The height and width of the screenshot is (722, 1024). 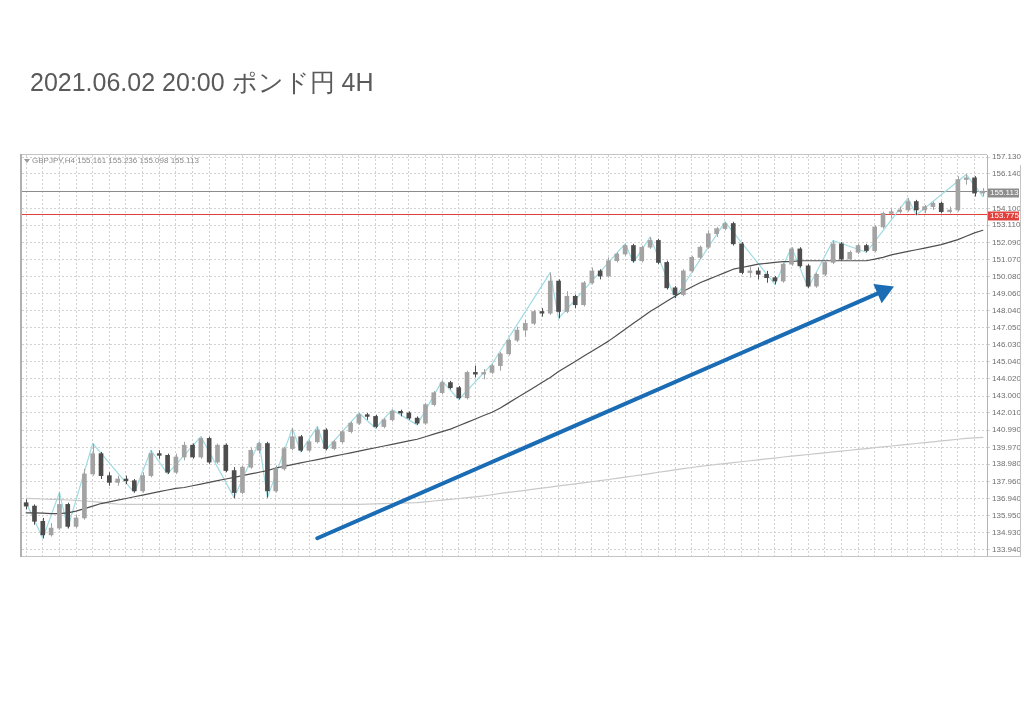 What do you see at coordinates (1007, 327) in the screenshot?
I see `y-tick-label: 147.050` at bounding box center [1007, 327].